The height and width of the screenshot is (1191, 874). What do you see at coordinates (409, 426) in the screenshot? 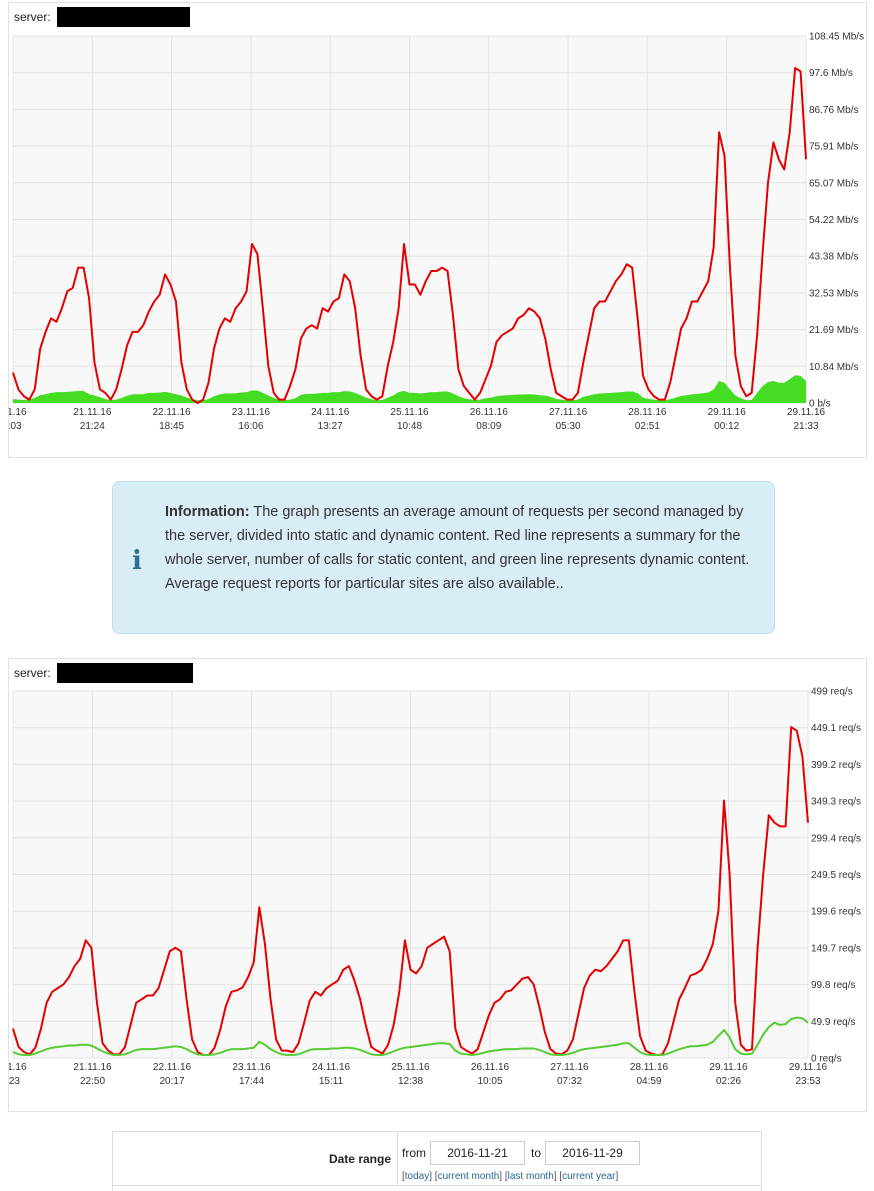
I see `x-tick-time: 10:48` at bounding box center [409, 426].